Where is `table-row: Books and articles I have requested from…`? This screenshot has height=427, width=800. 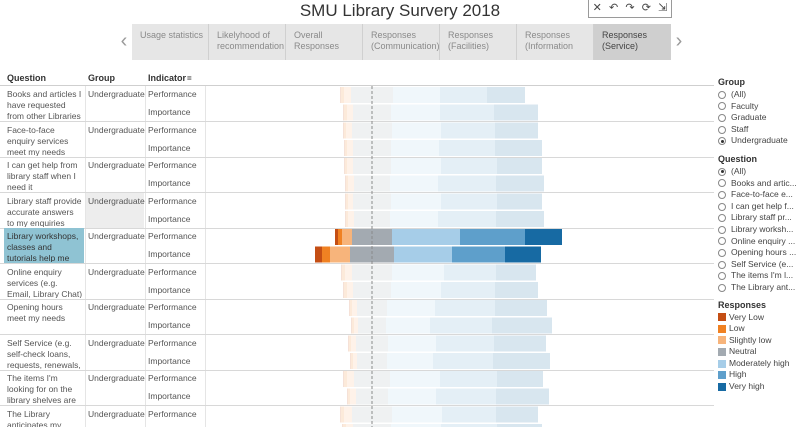 table-row: Books and articles I have requested from… is located at coordinates (357, 104).